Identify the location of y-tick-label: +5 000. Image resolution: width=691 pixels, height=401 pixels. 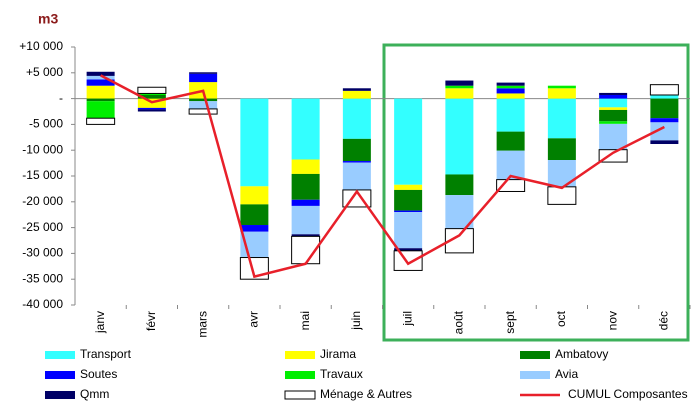
(44, 72).